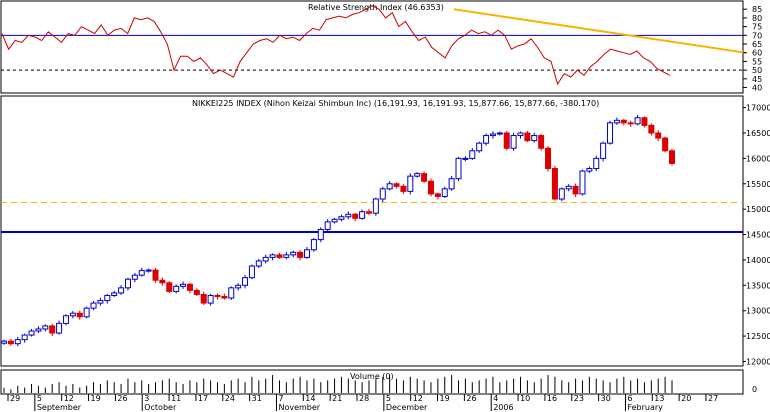 Image resolution: width=770 pixels, height=412 pixels. I want to click on price-y-tick-label: 15000, so click(758, 209).